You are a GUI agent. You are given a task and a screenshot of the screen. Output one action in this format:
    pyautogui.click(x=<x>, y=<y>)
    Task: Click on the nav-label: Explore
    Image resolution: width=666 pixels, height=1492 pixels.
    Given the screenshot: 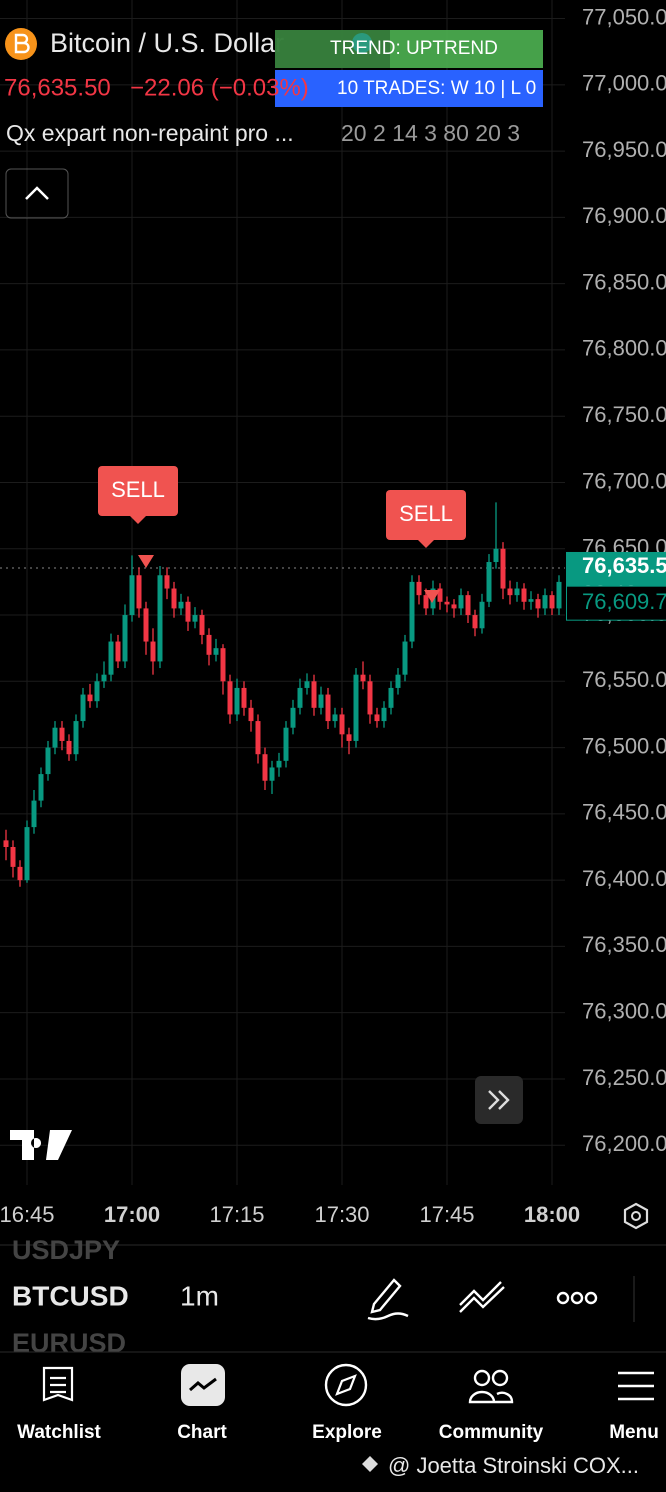 What is the action you would take?
    pyautogui.click(x=347, y=1432)
    